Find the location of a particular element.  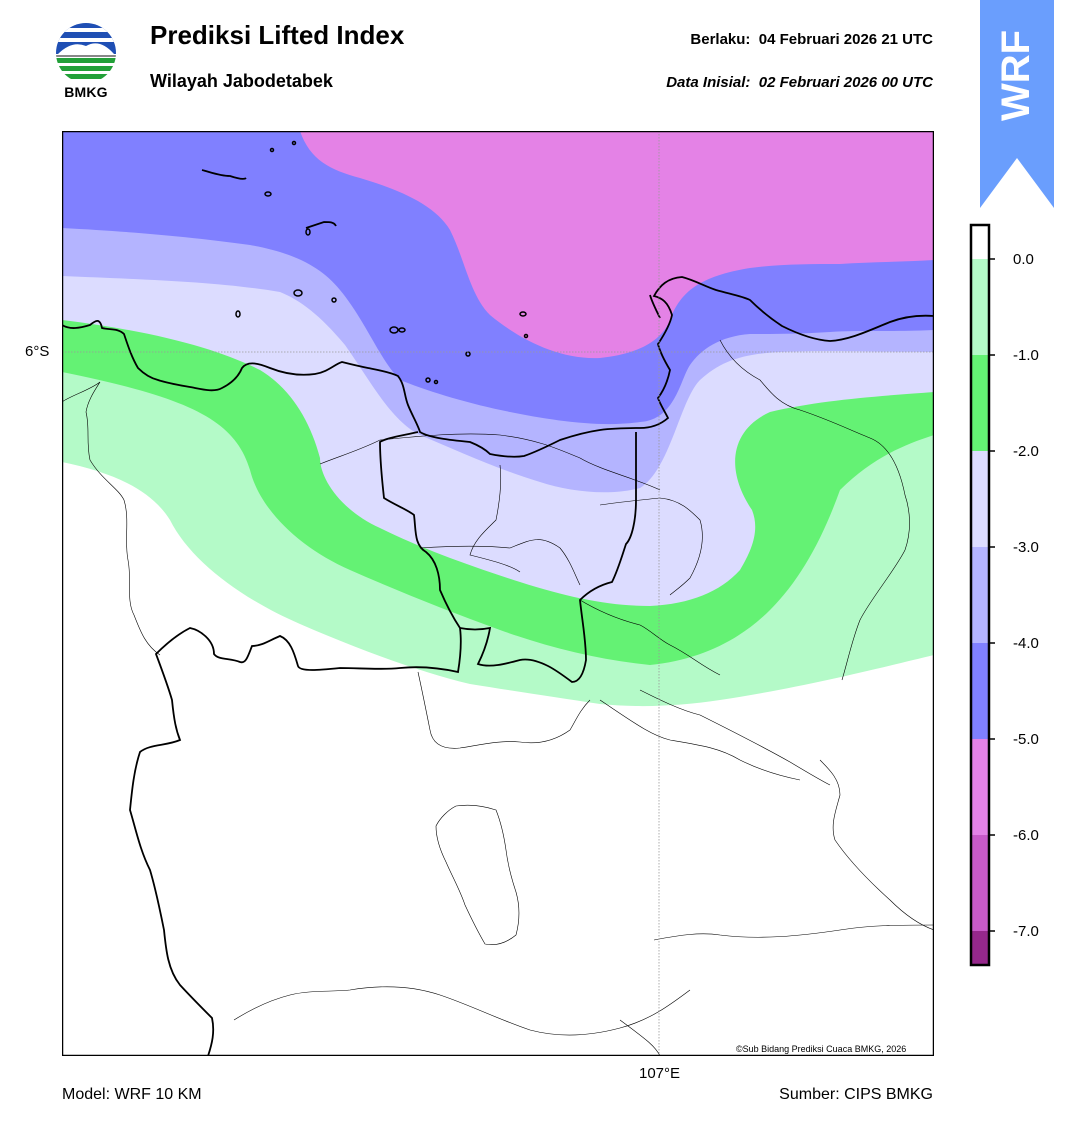

init-time: Data Inisial: 02 Februari 2026 00 UTC is located at coordinates (799, 82).